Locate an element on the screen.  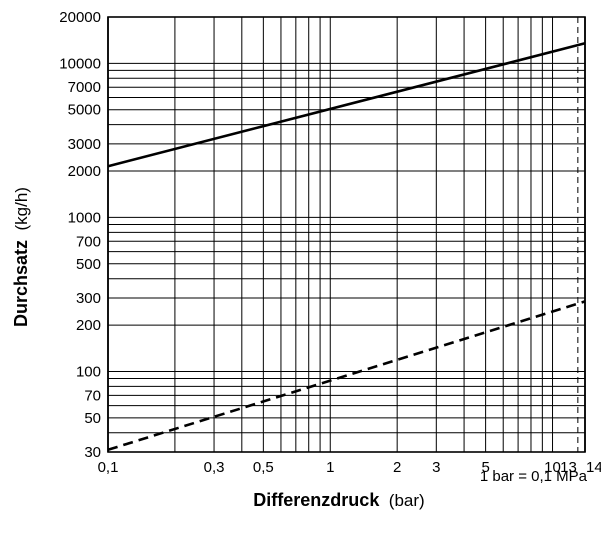
y-tick-label: 300 is located at coordinates (88, 298).